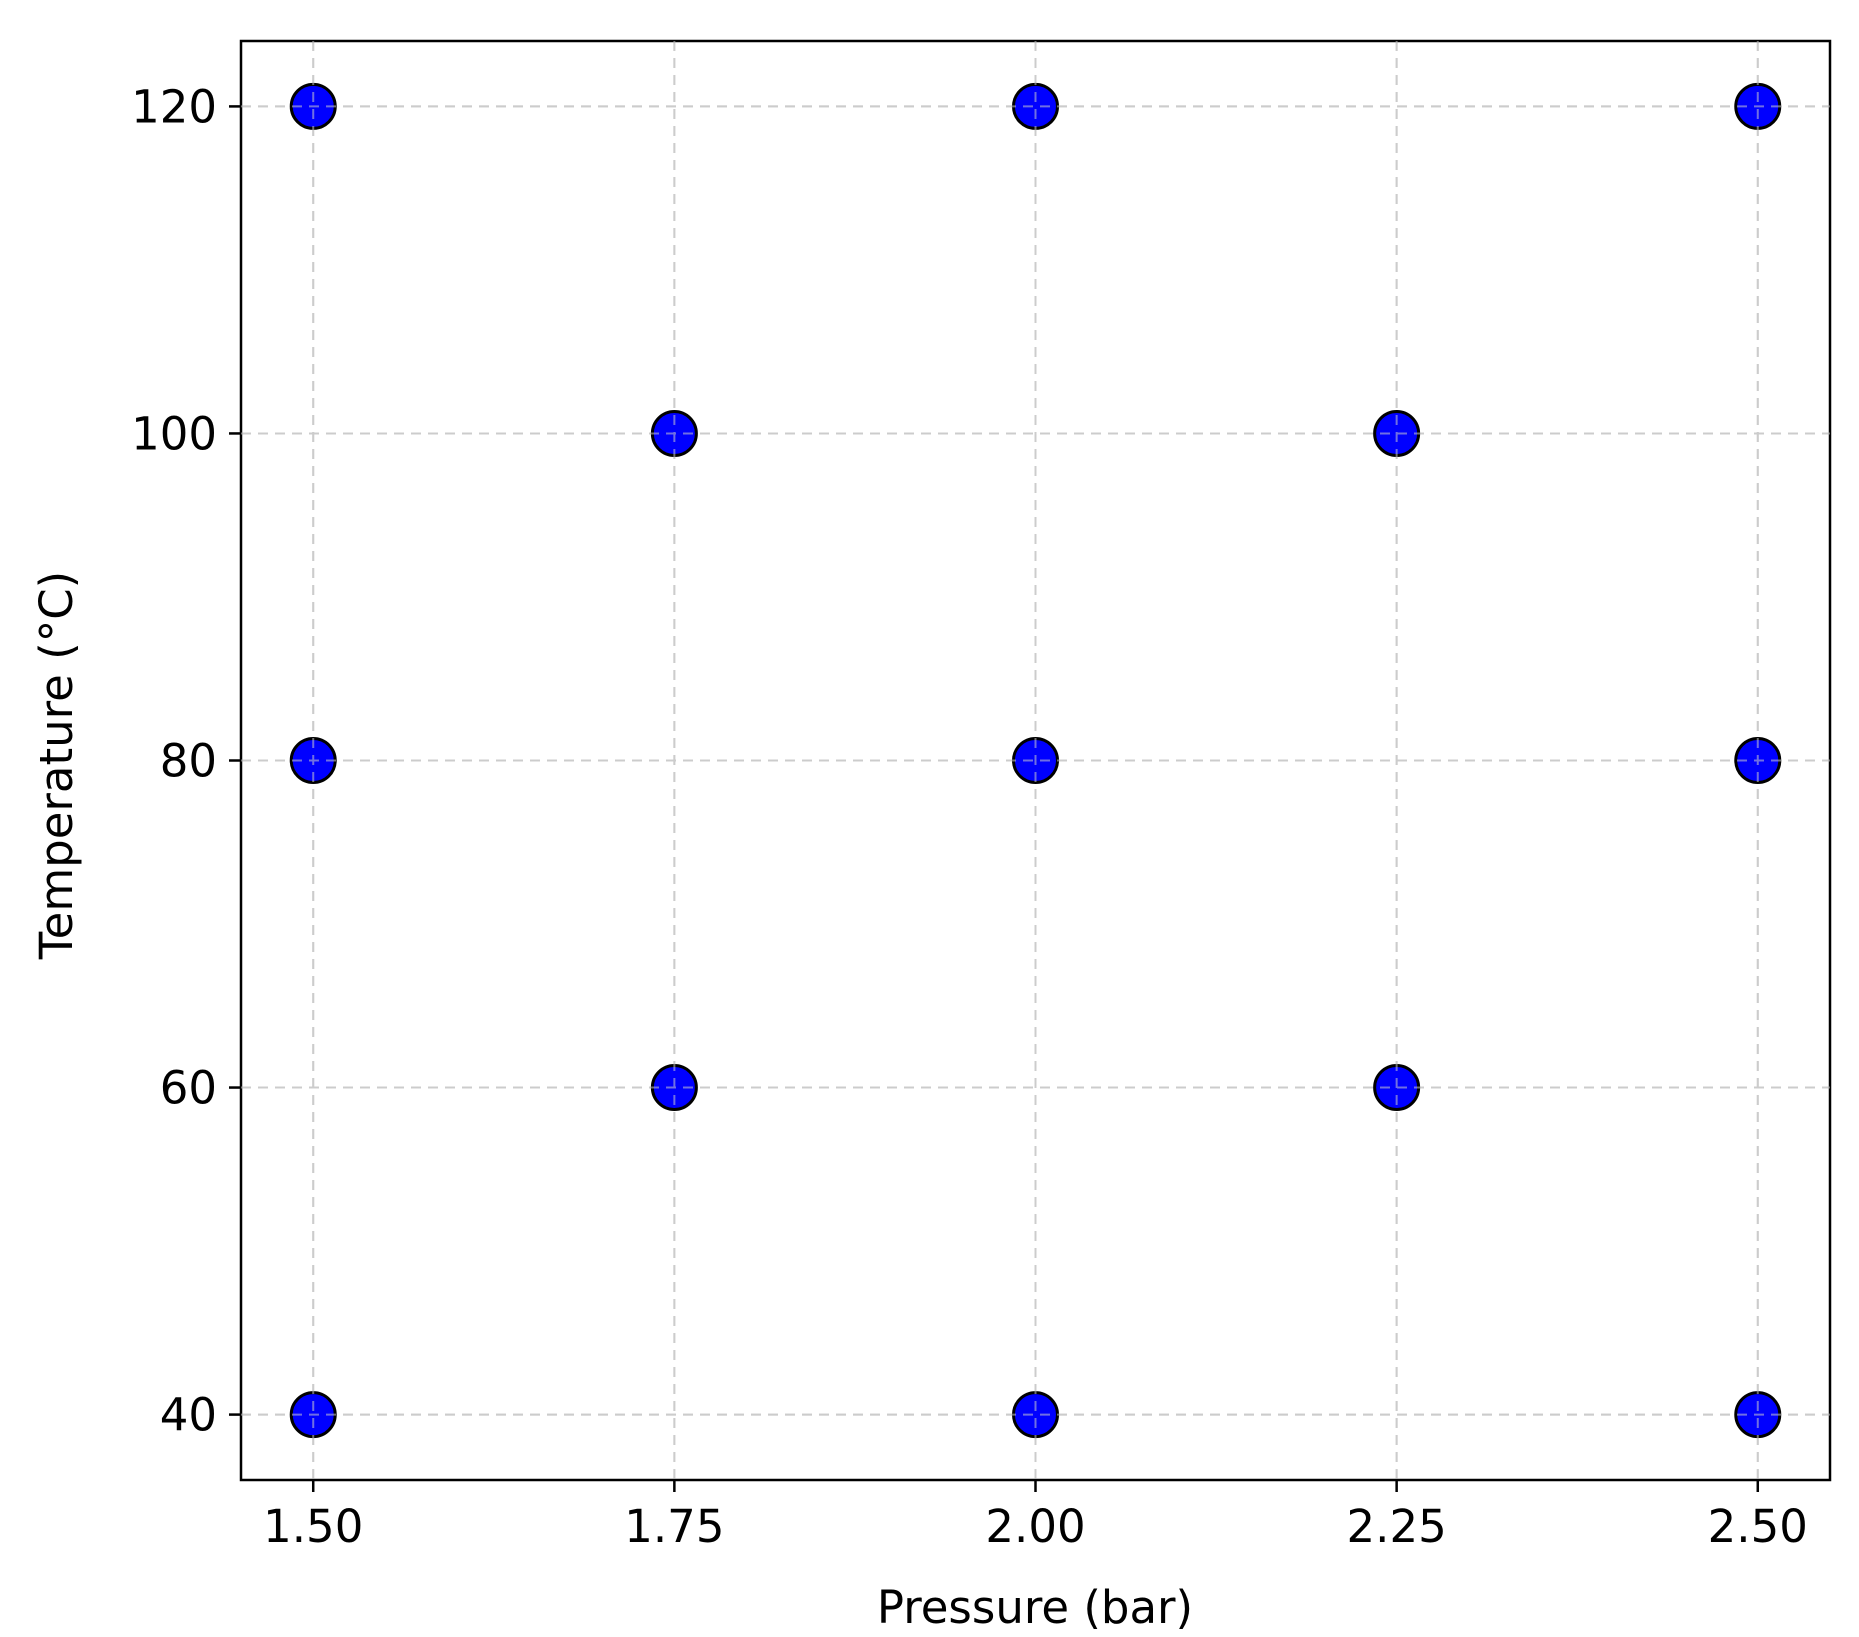  What do you see at coordinates (313, 1526) in the screenshot?
I see `x-tick-label: 1.50` at bounding box center [313, 1526].